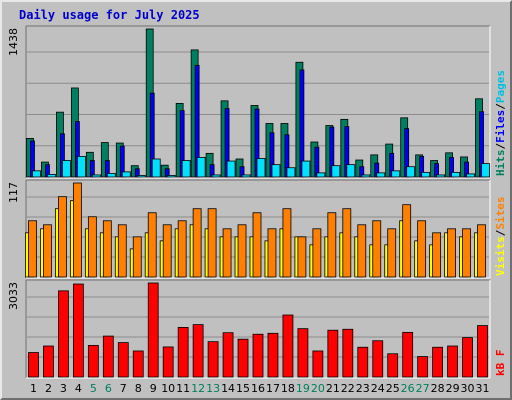 Image resolution: width=512 pixels, height=400 pixels. What do you see at coordinates (243, 388) in the screenshot?
I see `x-tick-label: 15` at bounding box center [243, 388].